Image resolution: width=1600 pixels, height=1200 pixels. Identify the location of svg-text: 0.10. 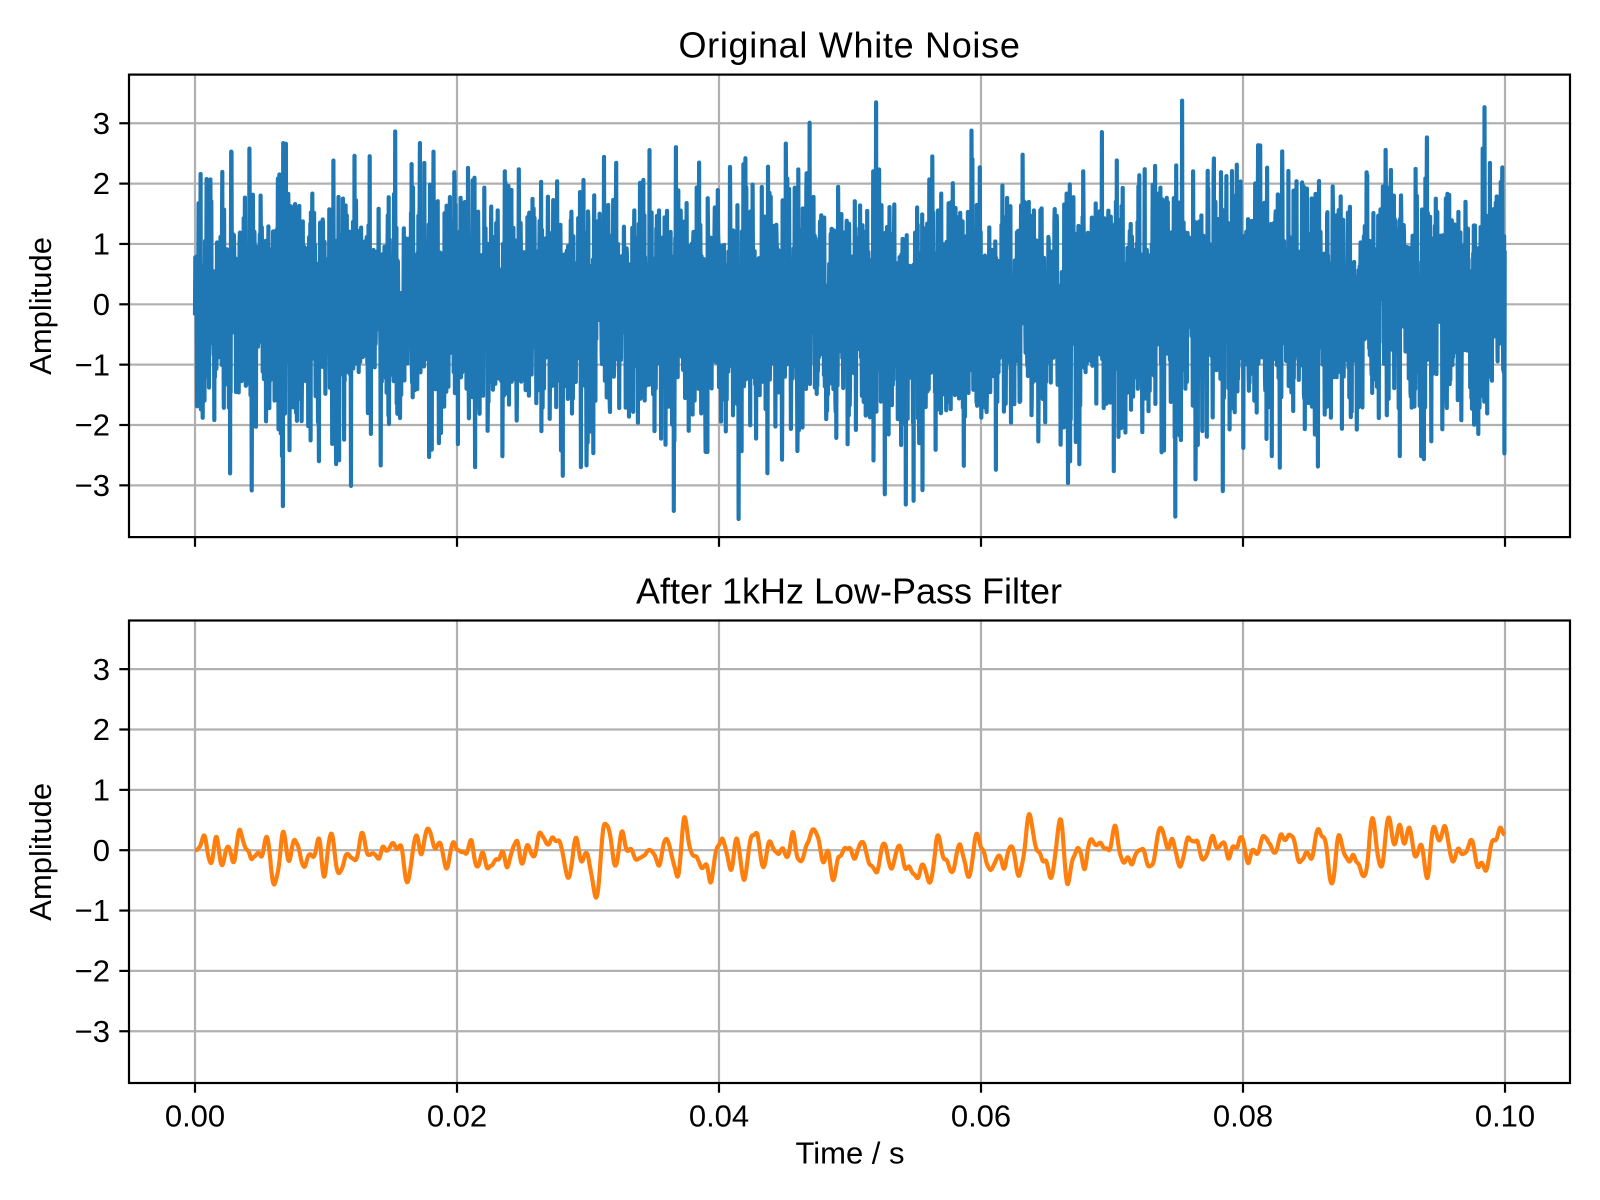
(1505, 1115).